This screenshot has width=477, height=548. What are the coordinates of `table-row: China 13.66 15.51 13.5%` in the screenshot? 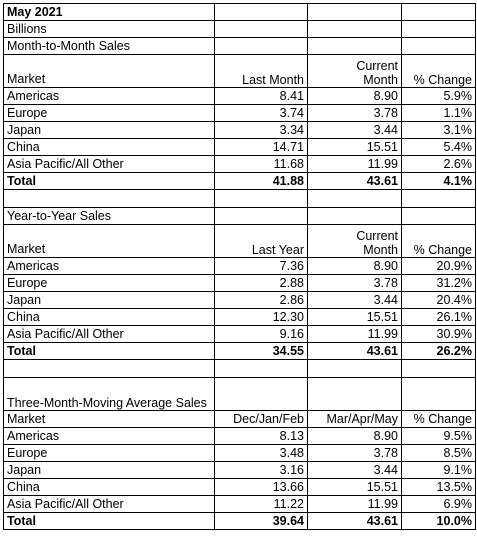 It's located at (239, 487).